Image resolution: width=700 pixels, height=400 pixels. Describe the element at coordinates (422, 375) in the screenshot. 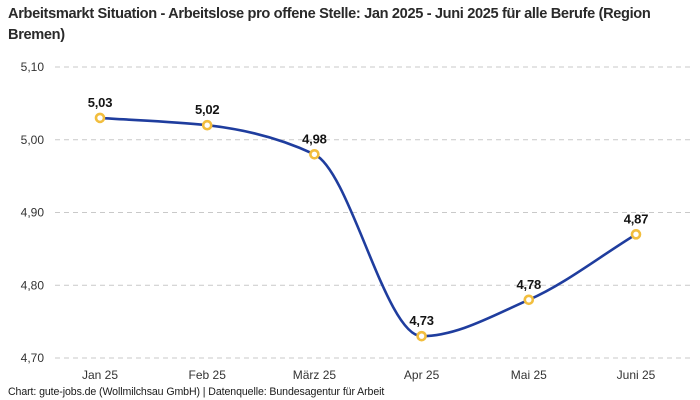

I see `x-axis-tick-label: Apr 25` at that location.